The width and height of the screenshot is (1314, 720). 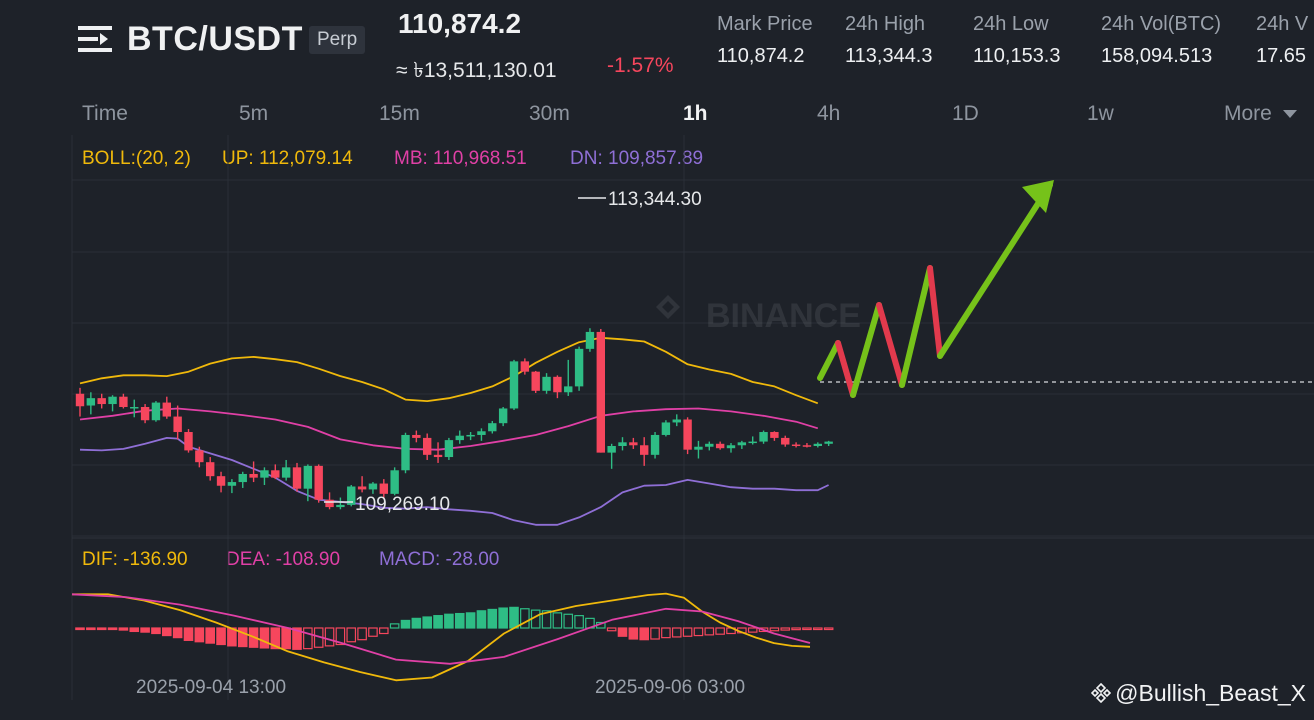 What do you see at coordinates (965, 113) in the screenshot?
I see `tab-1d: 1D` at bounding box center [965, 113].